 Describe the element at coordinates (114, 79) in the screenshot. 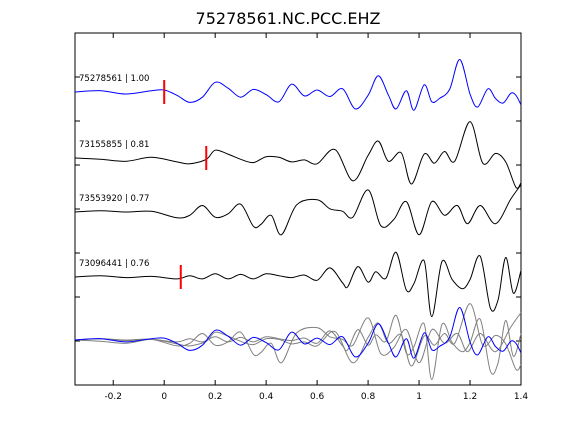

I see `trace-label-75278561: 75278561 | 1.00` at that location.